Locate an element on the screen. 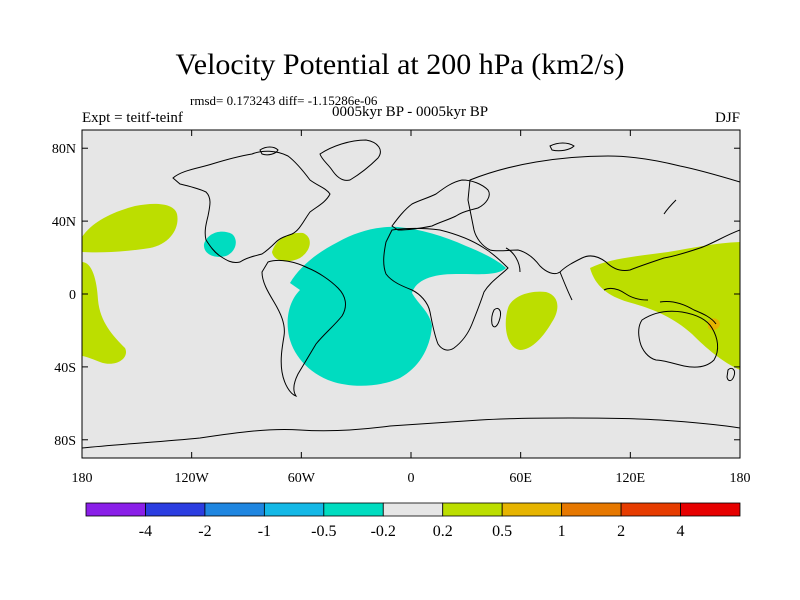  colorbar-label: -0.2 is located at coordinates (383, 531).